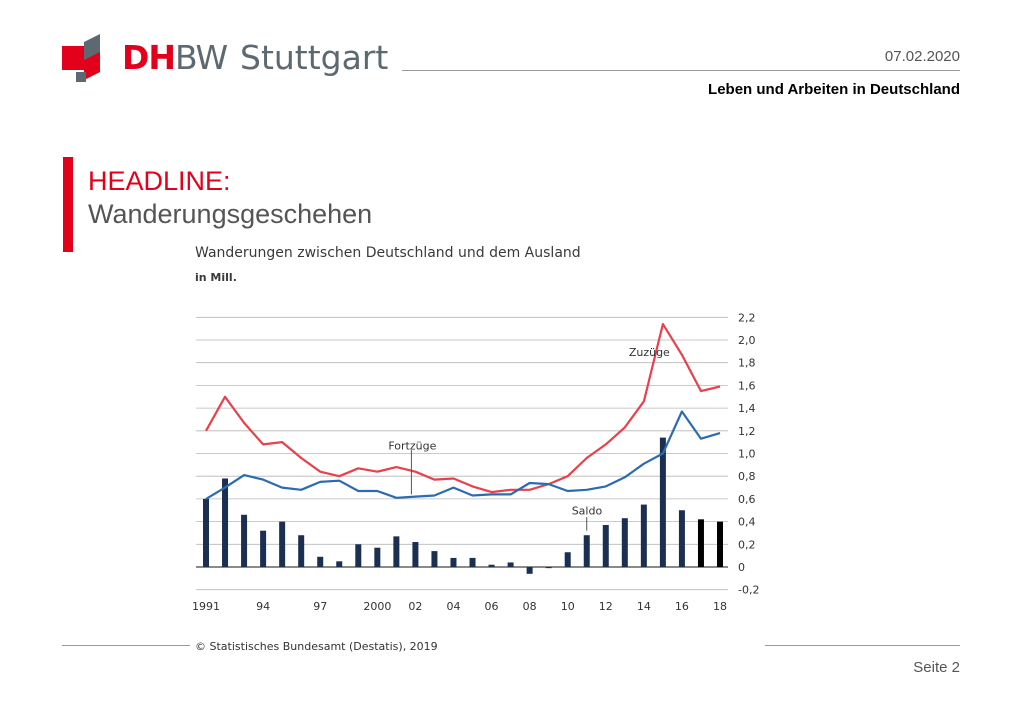  What do you see at coordinates (530, 606) in the screenshot?
I see `x-tick-label: 08` at bounding box center [530, 606].